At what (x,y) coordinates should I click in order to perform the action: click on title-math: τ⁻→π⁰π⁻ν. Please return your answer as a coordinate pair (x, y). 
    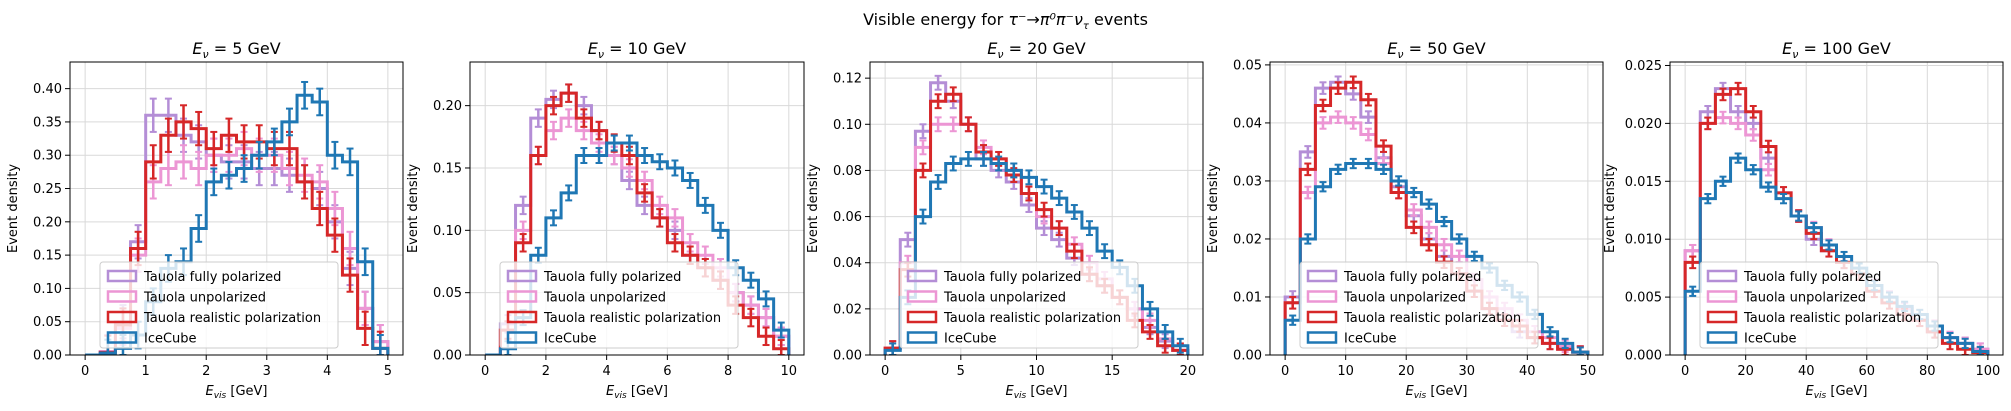
    Looking at the image, I should click on (1045, 19).